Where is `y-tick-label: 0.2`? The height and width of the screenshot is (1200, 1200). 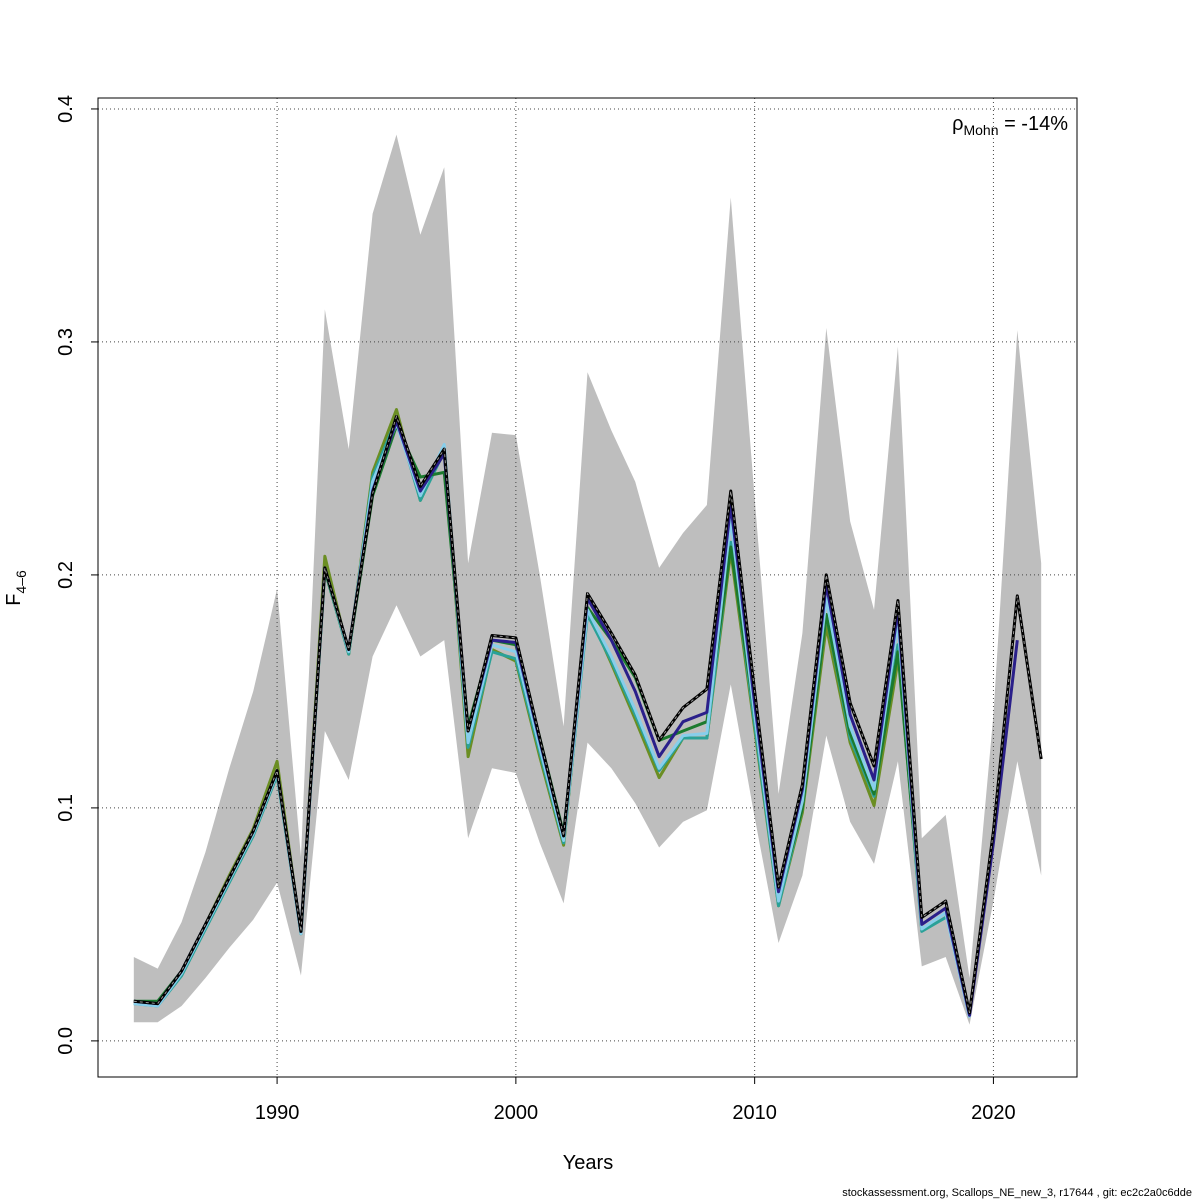
y-tick-label: 0.2 is located at coordinates (66, 575).